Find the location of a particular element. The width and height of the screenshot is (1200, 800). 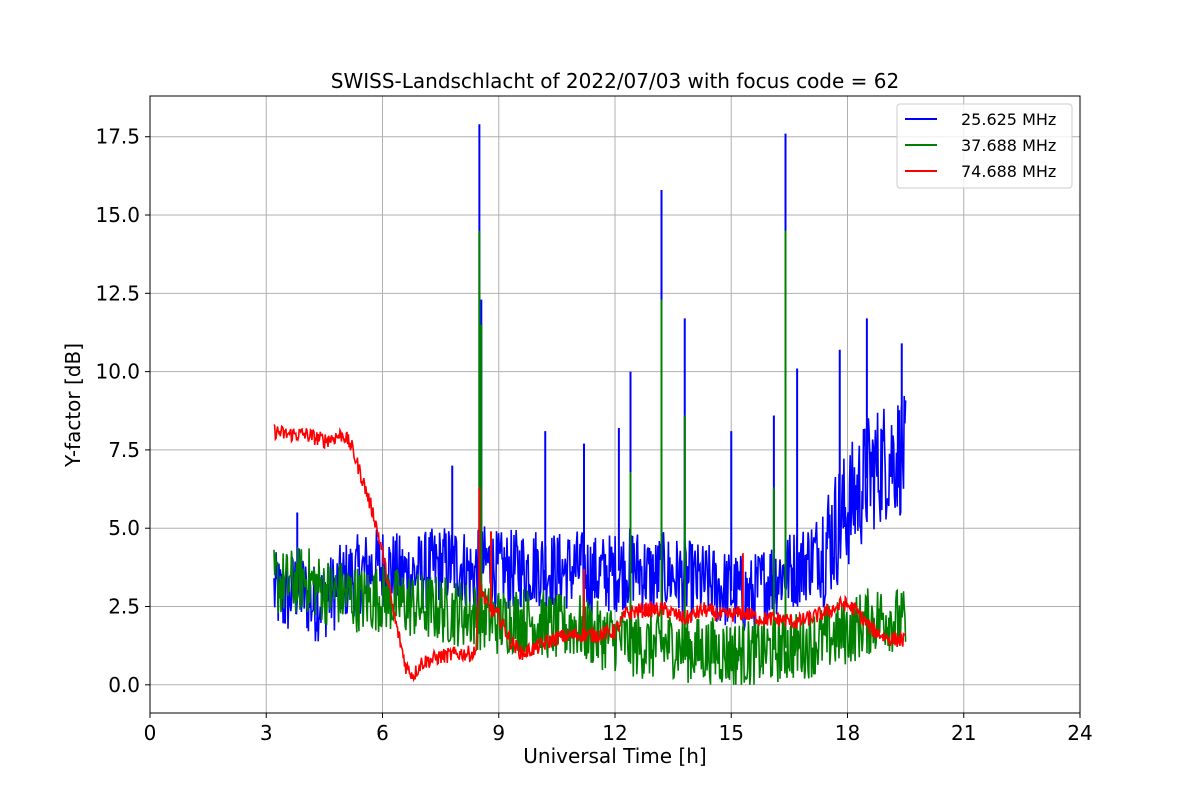

x-tick-label: 18 is located at coordinates (847, 733).